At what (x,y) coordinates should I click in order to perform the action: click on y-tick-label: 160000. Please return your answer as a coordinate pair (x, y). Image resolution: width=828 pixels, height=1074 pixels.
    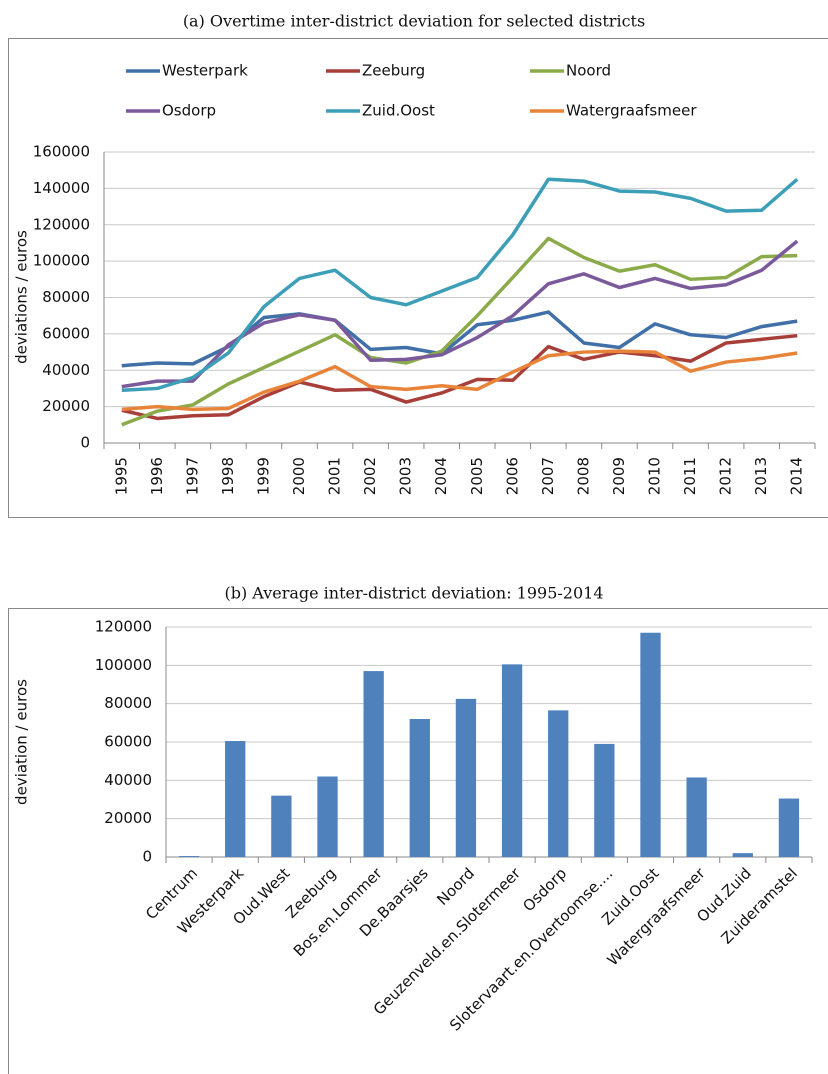
    Looking at the image, I should click on (61, 152).